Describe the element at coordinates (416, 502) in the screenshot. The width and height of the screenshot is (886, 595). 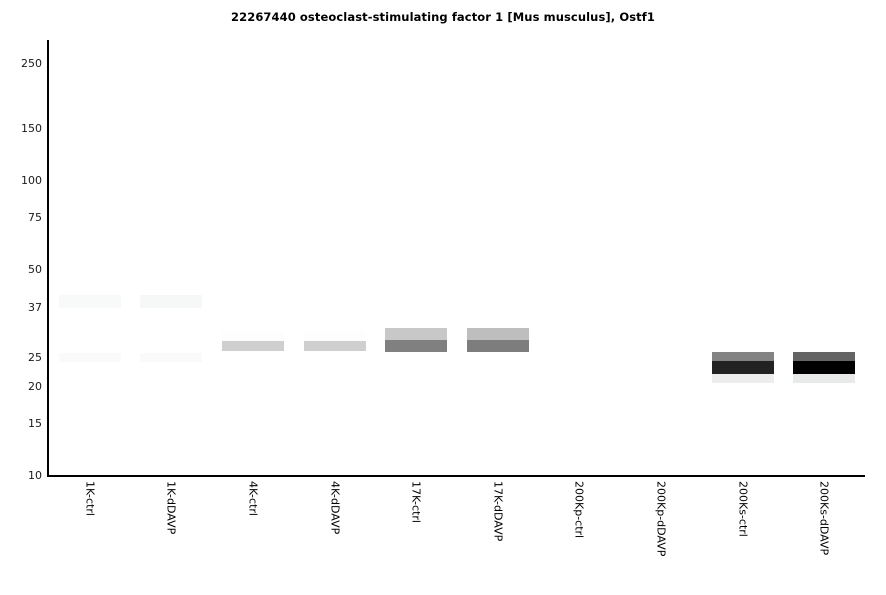
I see `x-axis-tick-label: 17K-ctrl` at that location.